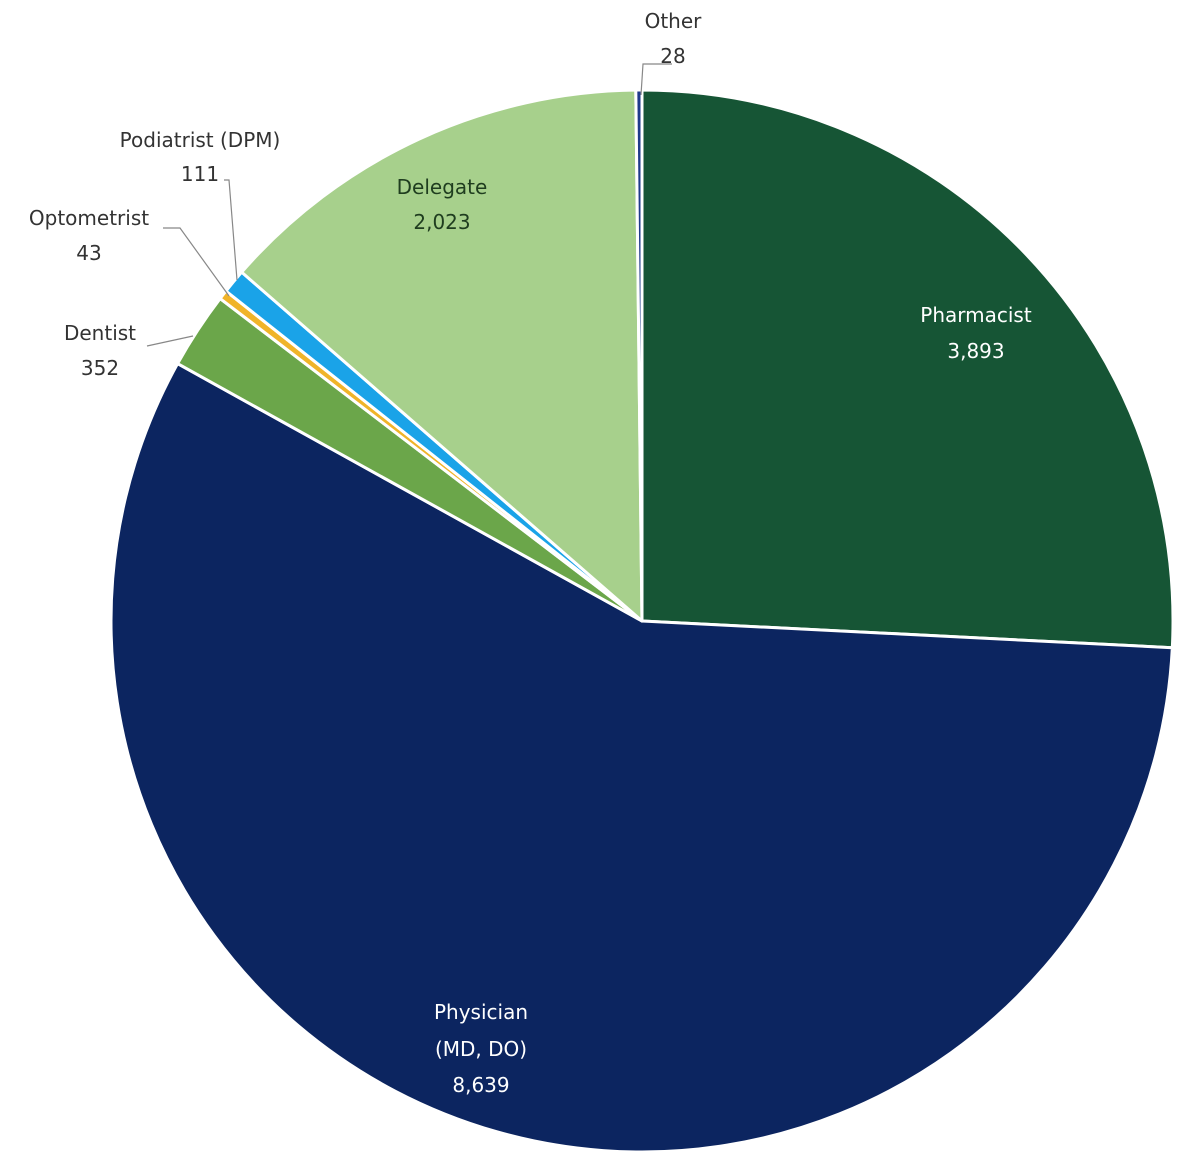 This screenshot has width=1184, height=1151. What do you see at coordinates (975, 351) in the screenshot?
I see `pharmacist-value: 3,893` at bounding box center [975, 351].